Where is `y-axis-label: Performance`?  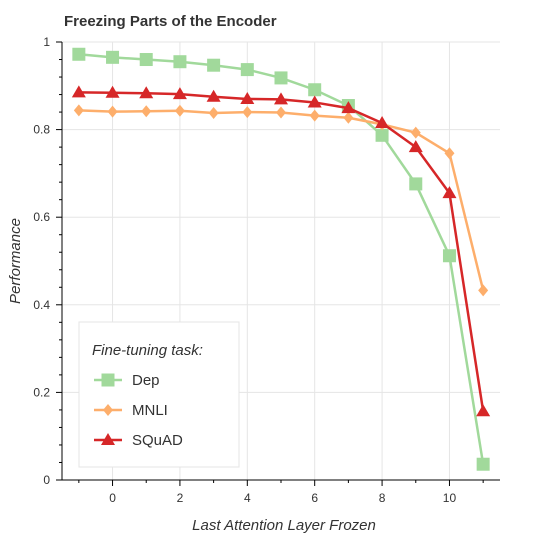
y-axis-label: Performance is located at coordinates (15, 261).